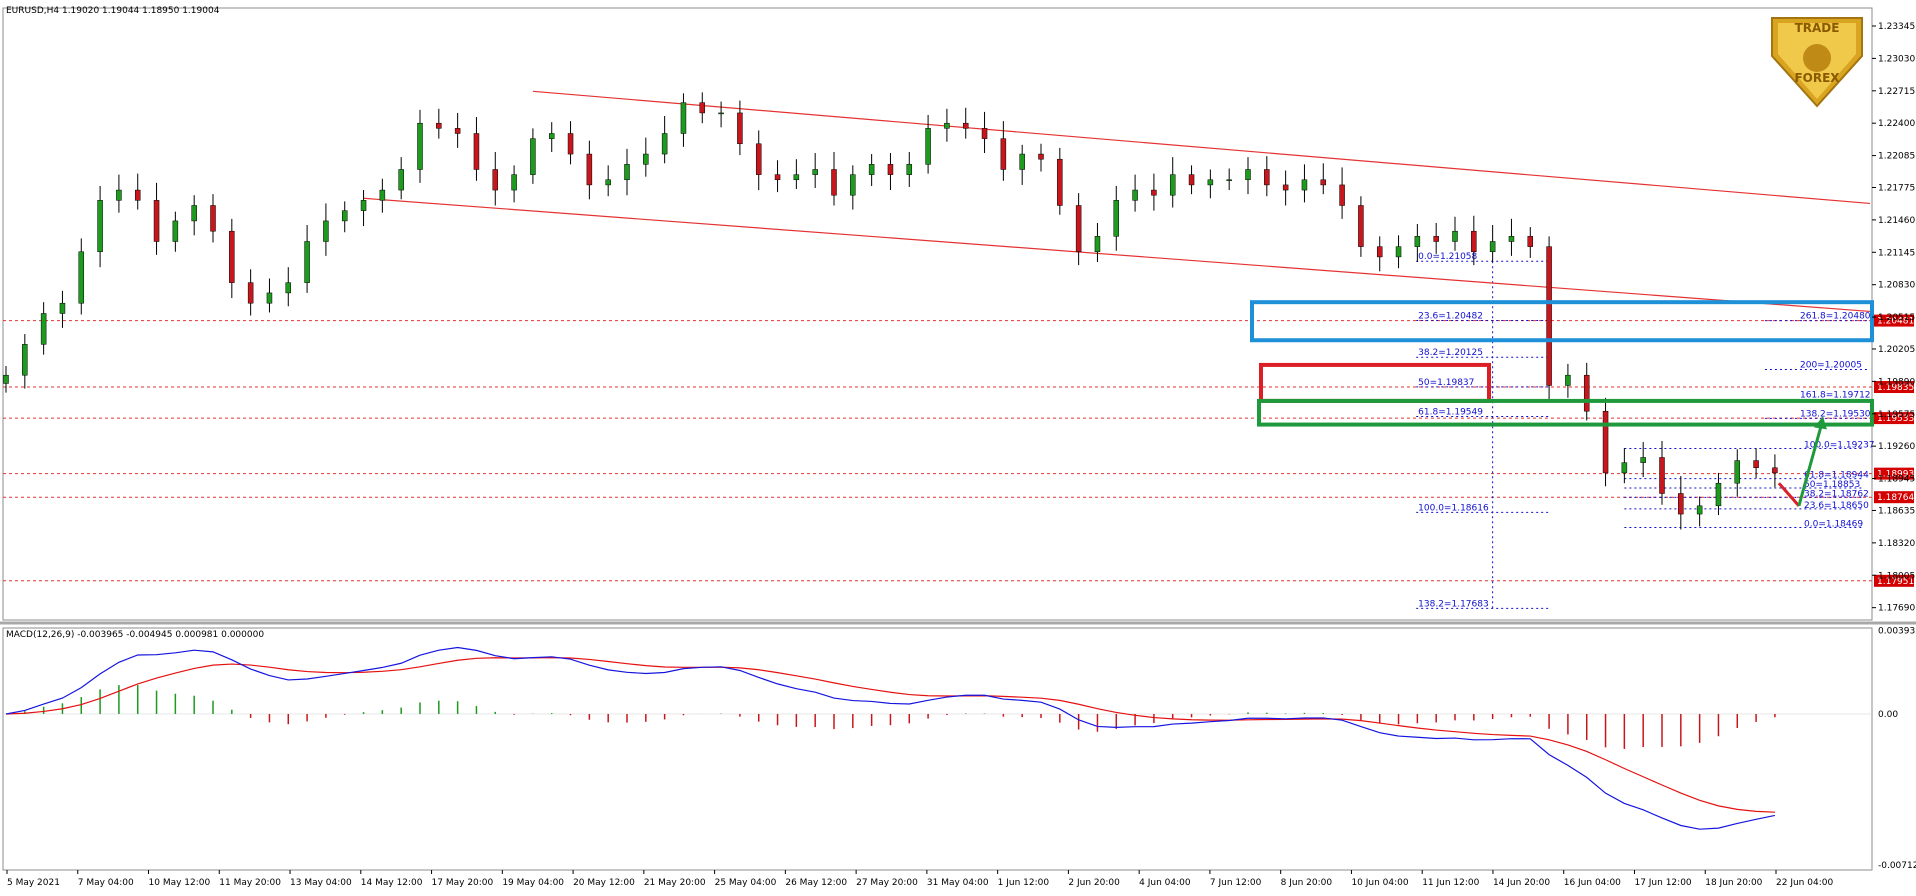 This screenshot has width=1916, height=896. I want to click on svg-text: TRADE, so click(1817, 28).